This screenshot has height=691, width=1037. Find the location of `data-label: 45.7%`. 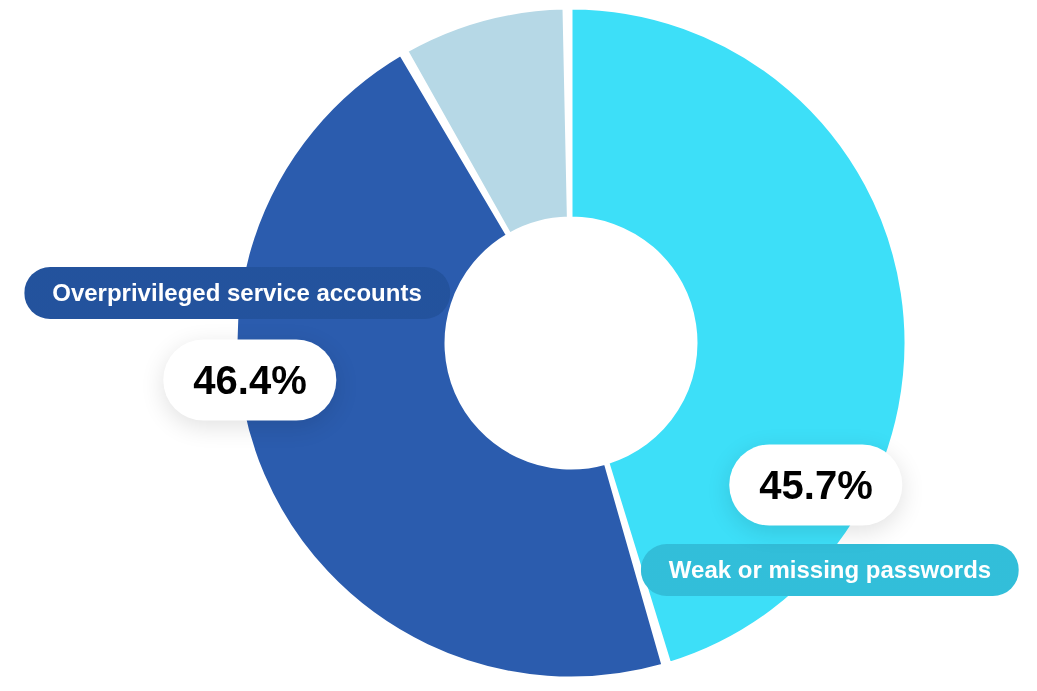

data-label: 45.7% is located at coordinates (816, 485).